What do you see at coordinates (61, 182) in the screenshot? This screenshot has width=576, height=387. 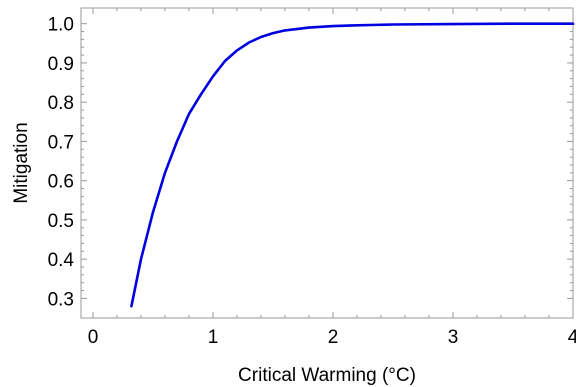 I see `y-tick-label: 0.6` at bounding box center [61, 182].